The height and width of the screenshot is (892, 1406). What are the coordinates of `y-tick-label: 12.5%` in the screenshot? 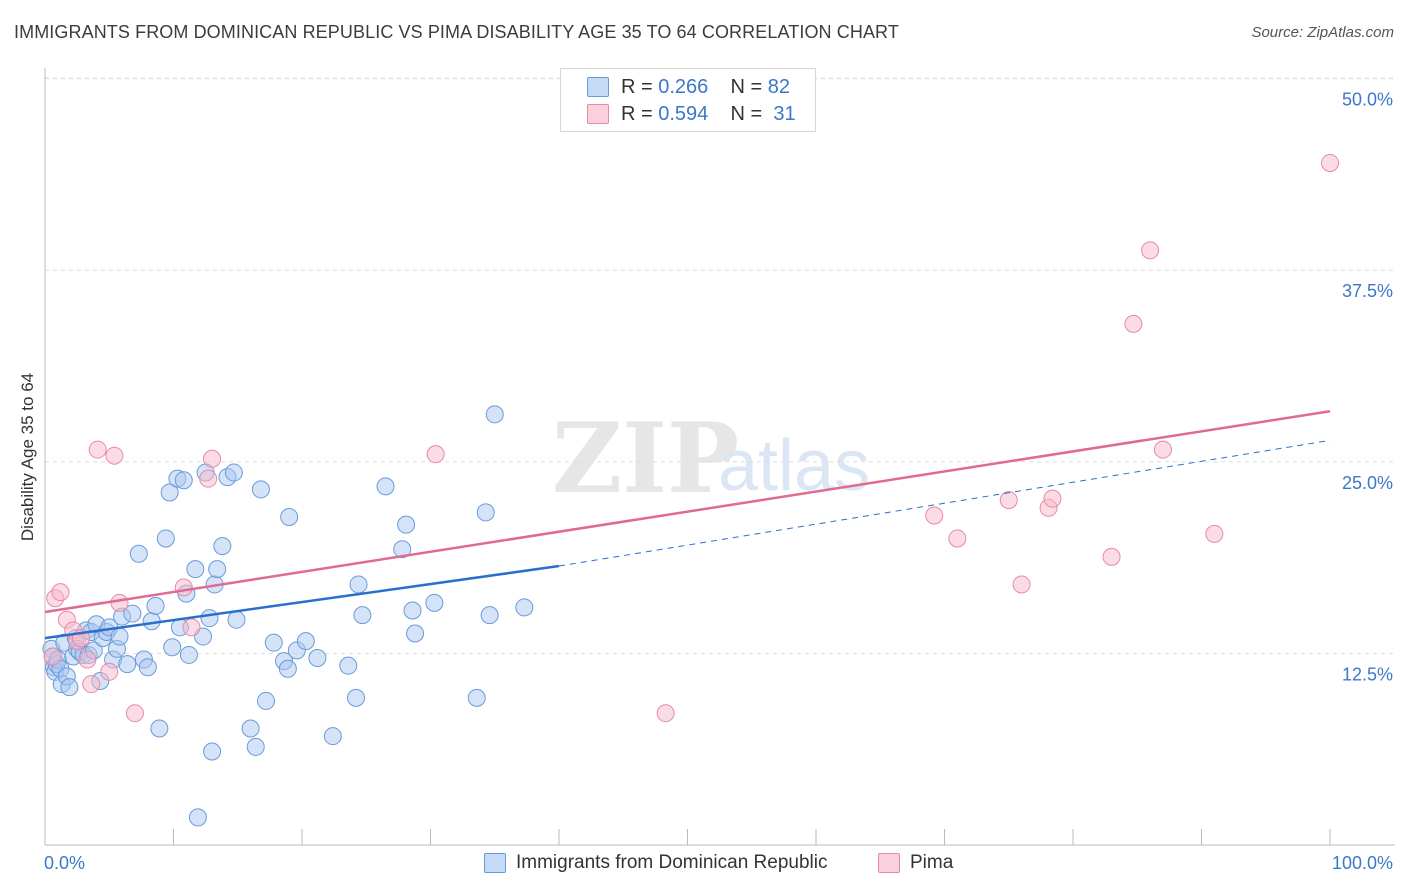 It's located at (1367, 674).